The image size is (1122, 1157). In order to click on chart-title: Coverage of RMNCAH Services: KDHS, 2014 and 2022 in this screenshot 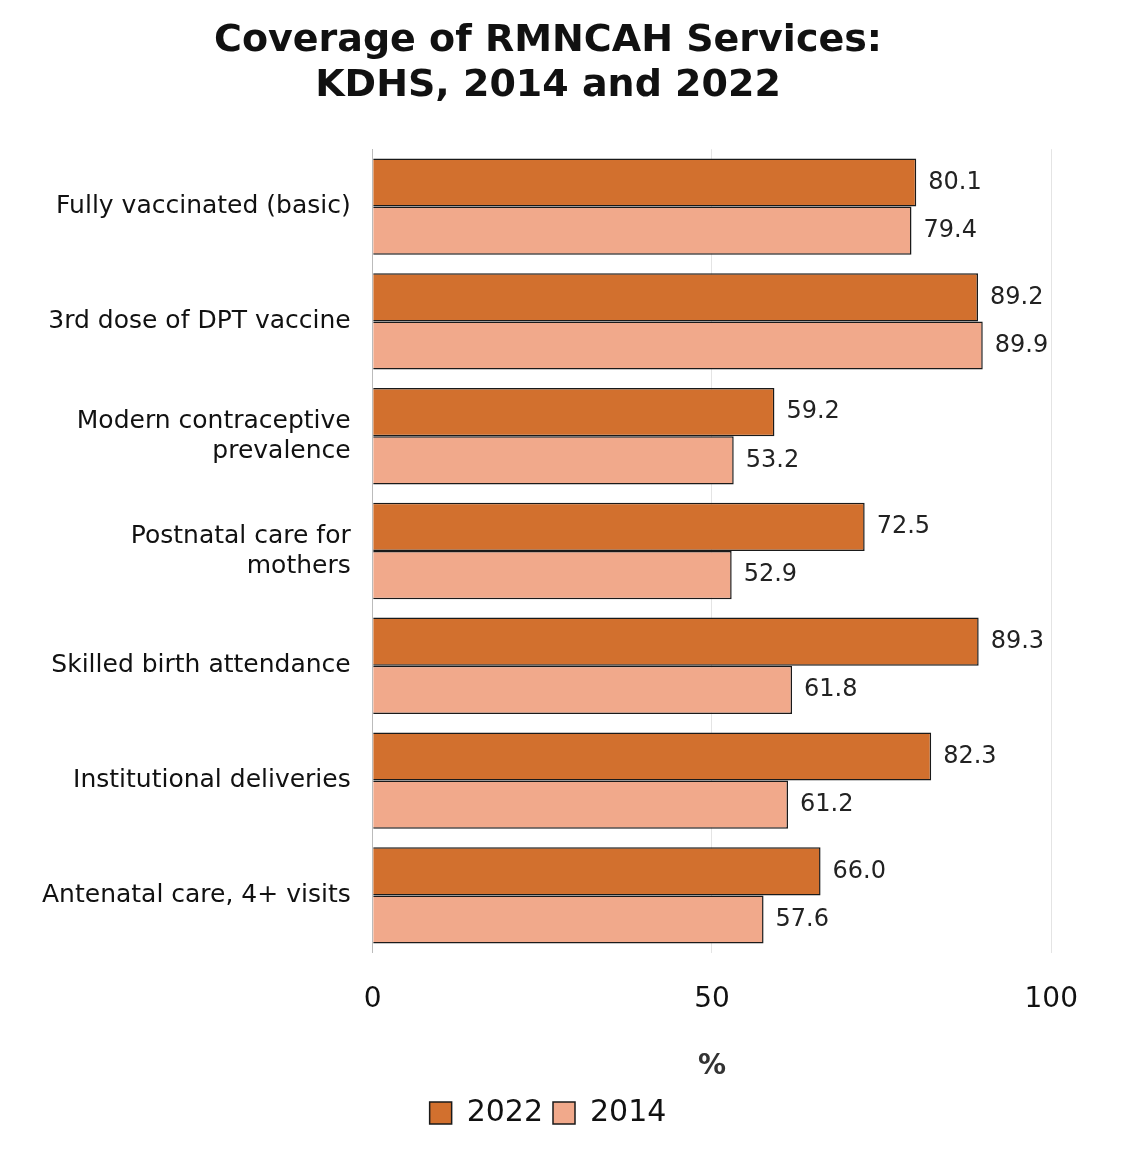, I will do `click(548, 60)`.